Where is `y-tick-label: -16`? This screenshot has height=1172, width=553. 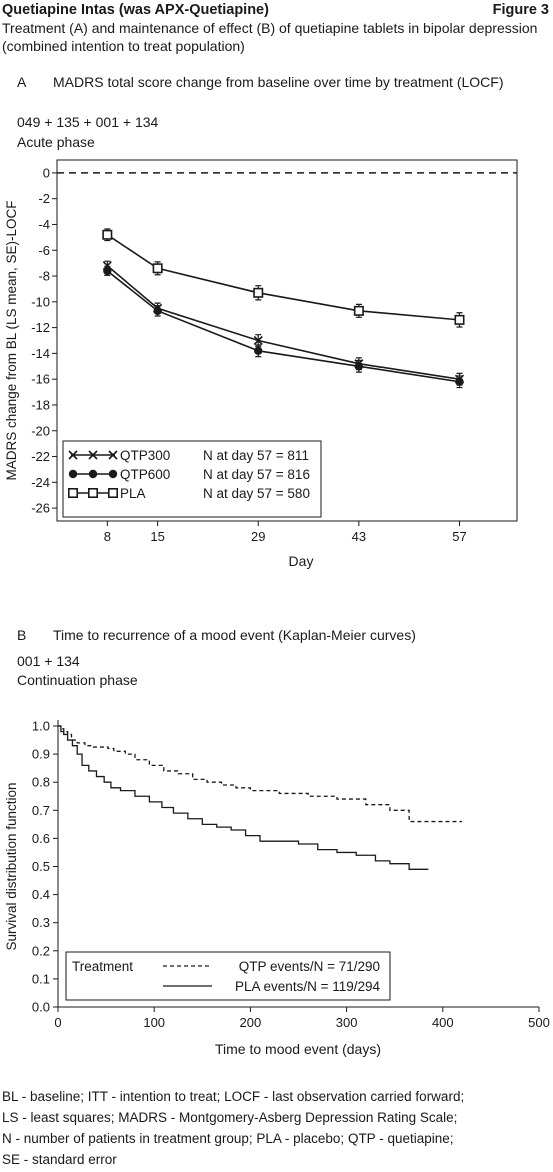
y-tick-label: -16 is located at coordinates (40, 379).